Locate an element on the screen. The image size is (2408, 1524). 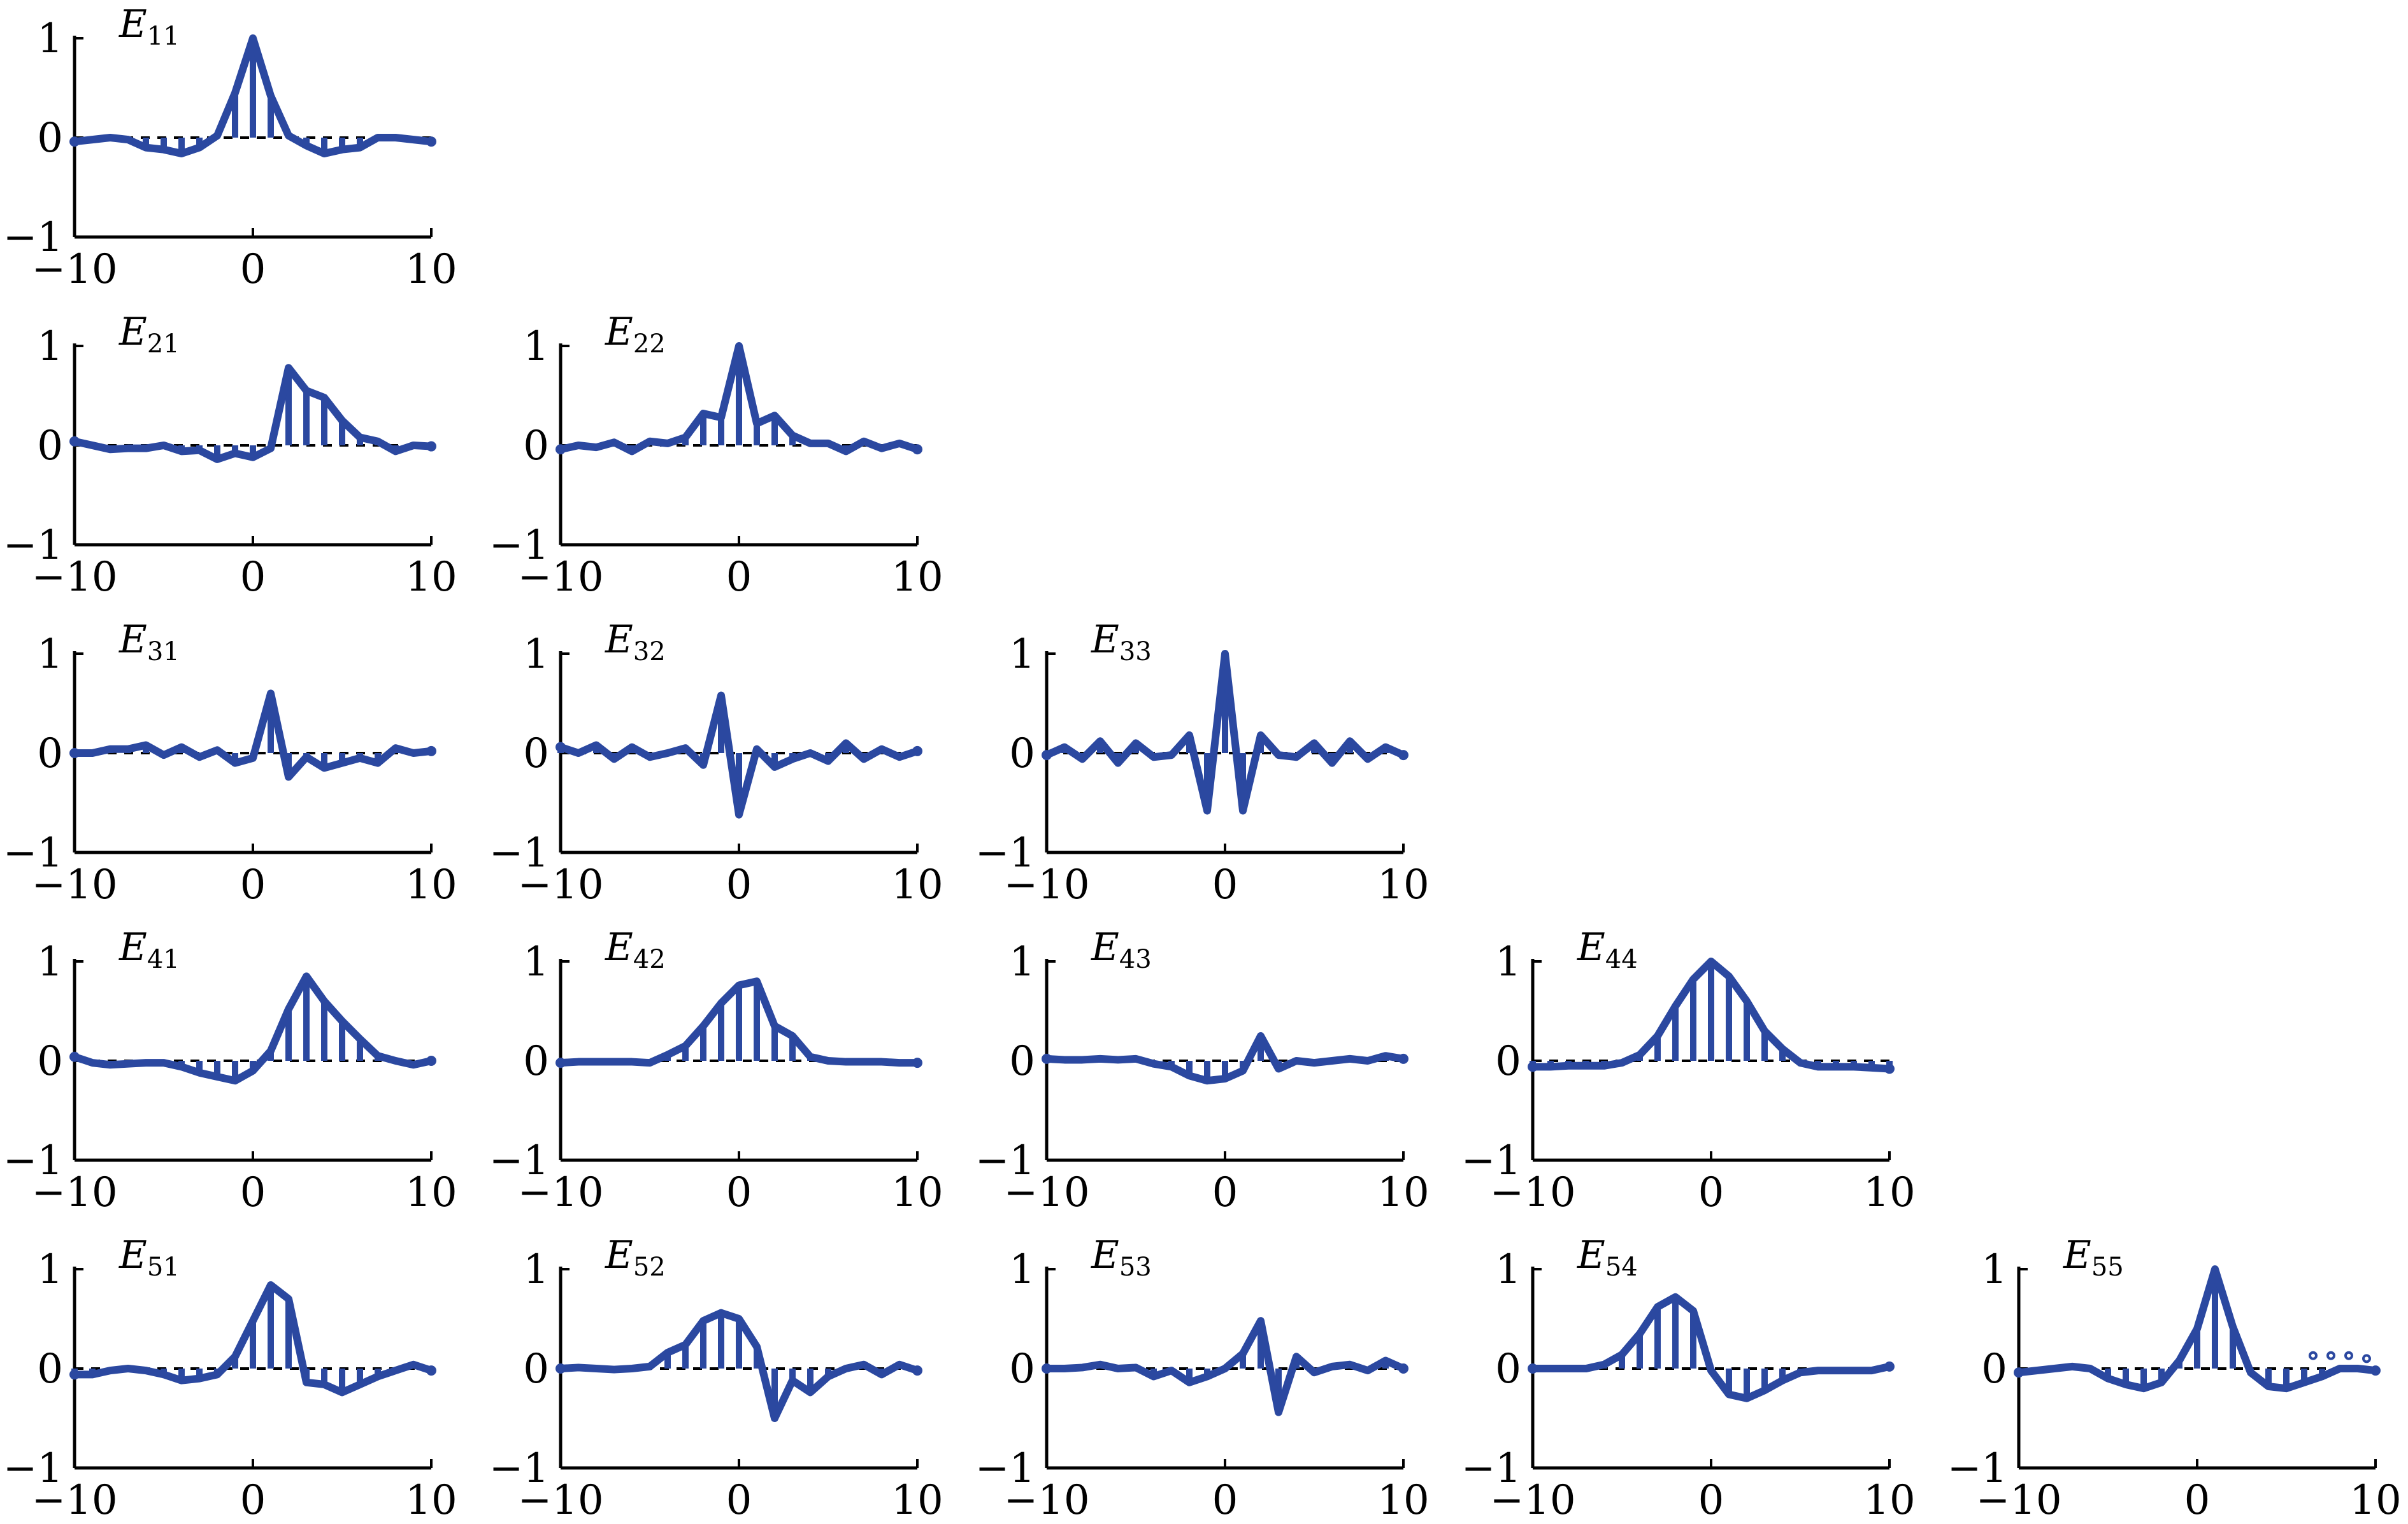
panel-title-subscript: 54 is located at coordinates (1621, 1267).